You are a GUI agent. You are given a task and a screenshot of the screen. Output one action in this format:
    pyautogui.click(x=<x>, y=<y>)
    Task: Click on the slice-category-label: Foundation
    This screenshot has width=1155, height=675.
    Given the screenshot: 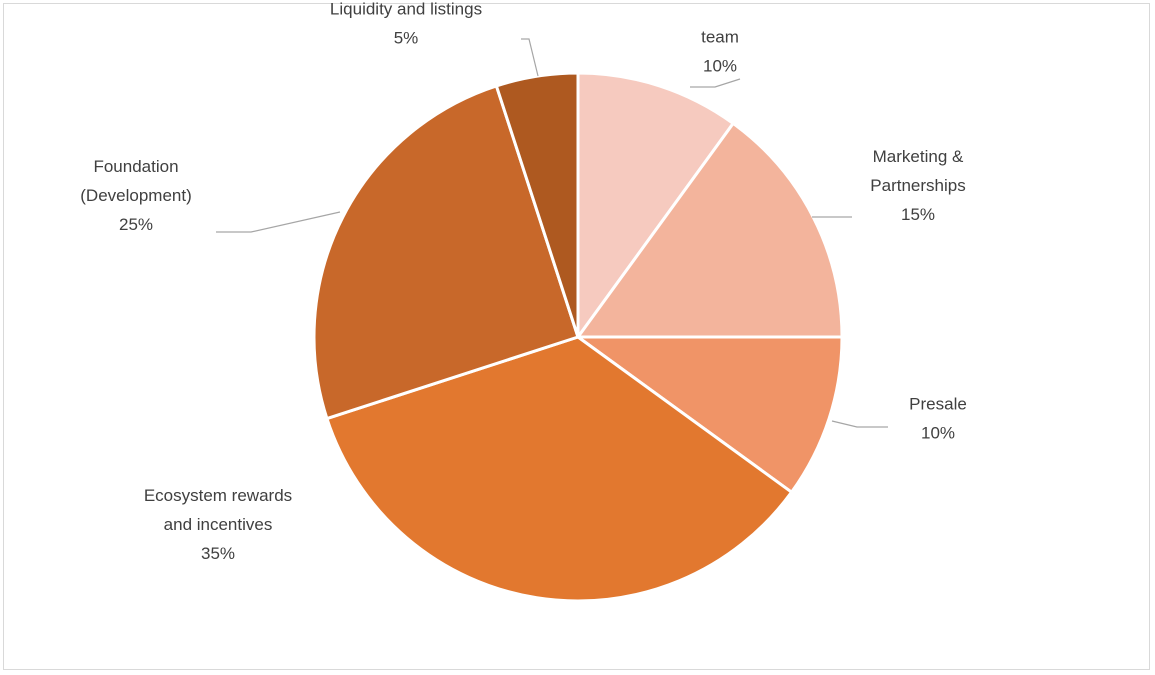 What is the action you would take?
    pyautogui.click(x=135, y=166)
    